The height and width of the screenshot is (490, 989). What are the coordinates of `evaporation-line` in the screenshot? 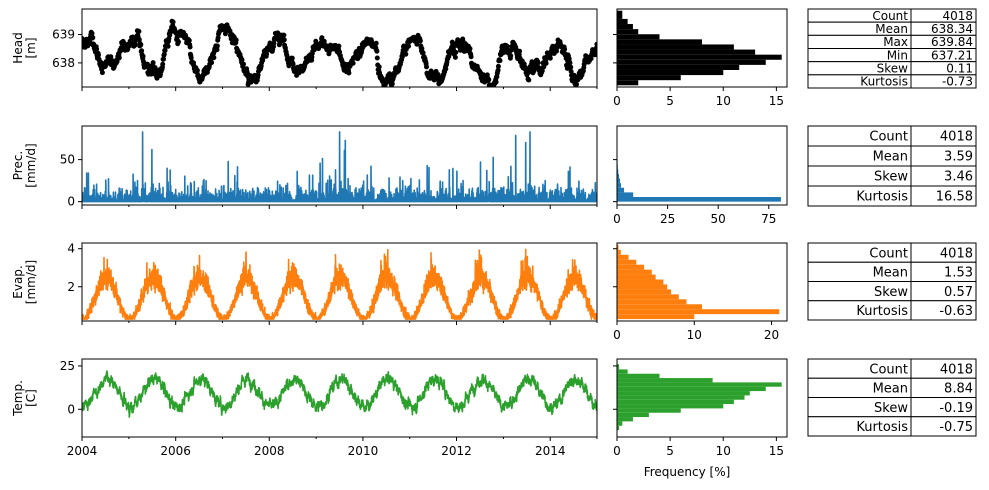 It's located at (339, 284).